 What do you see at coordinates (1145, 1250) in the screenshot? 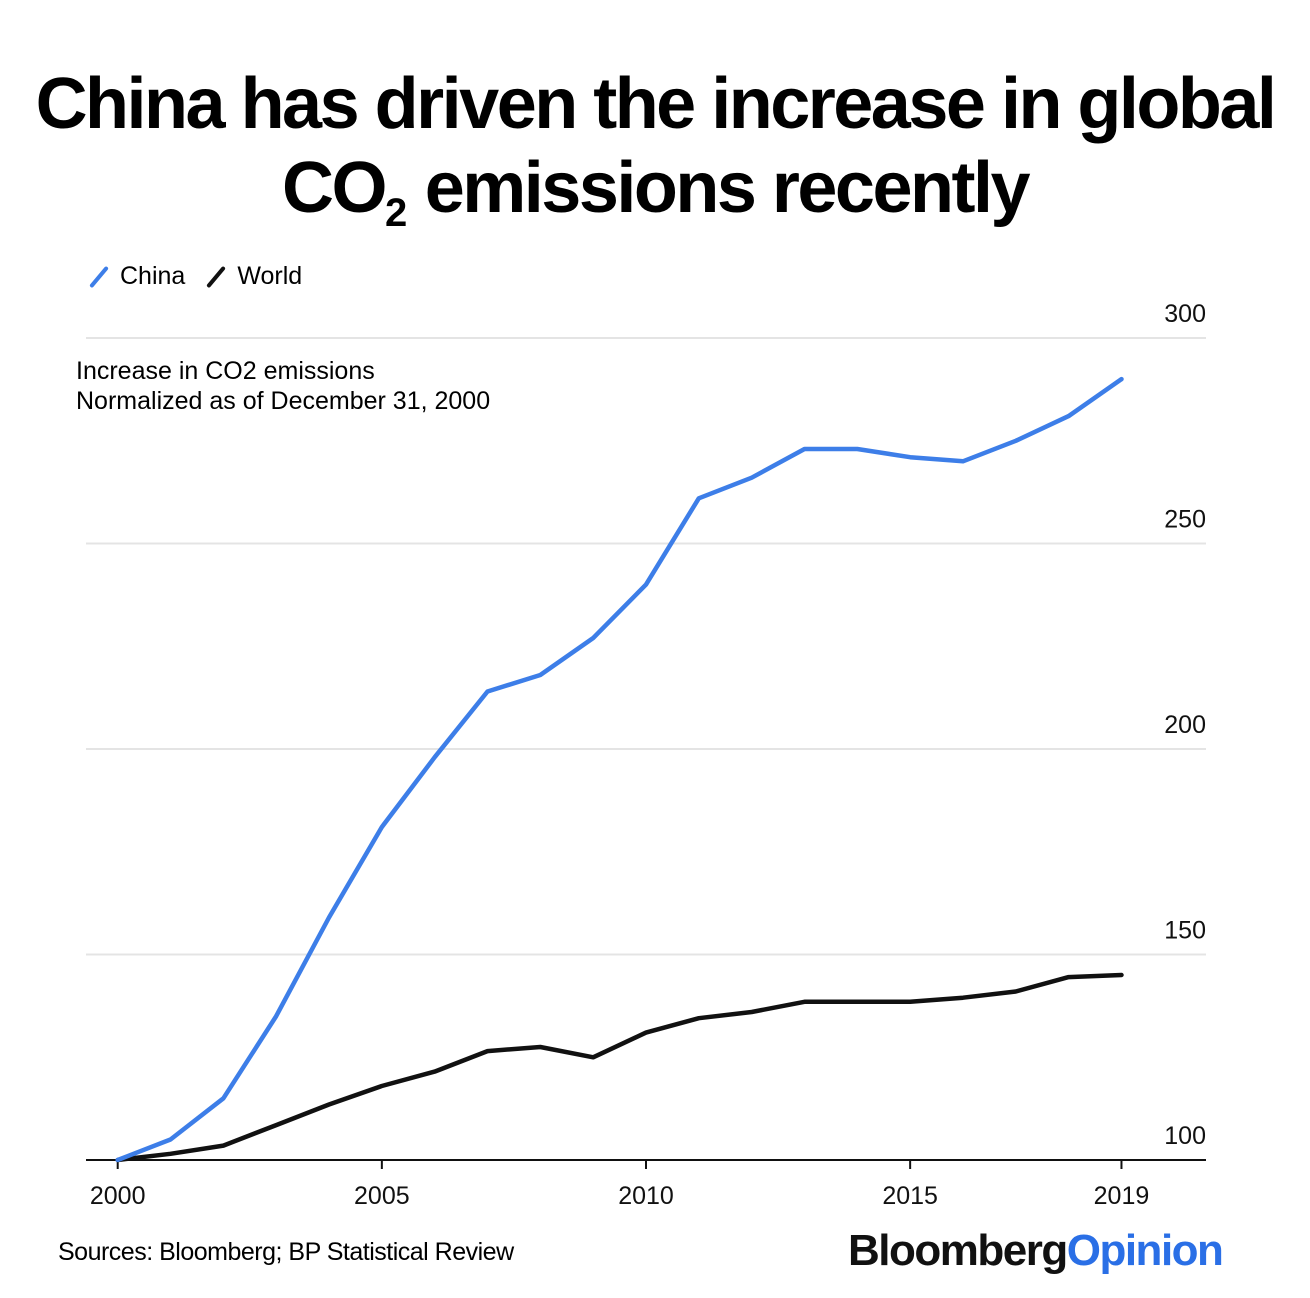
I see `brand-opinion: Opinion` at bounding box center [1145, 1250].